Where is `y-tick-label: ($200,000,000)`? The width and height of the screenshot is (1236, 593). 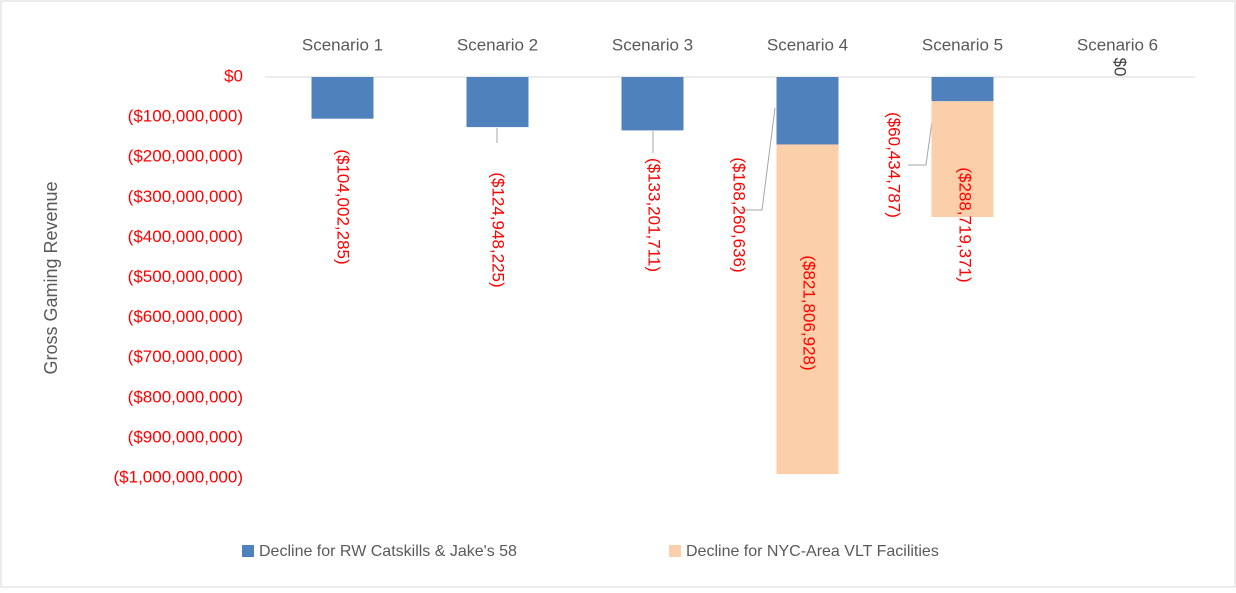 y-tick-label: ($200,000,000) is located at coordinates (185, 156).